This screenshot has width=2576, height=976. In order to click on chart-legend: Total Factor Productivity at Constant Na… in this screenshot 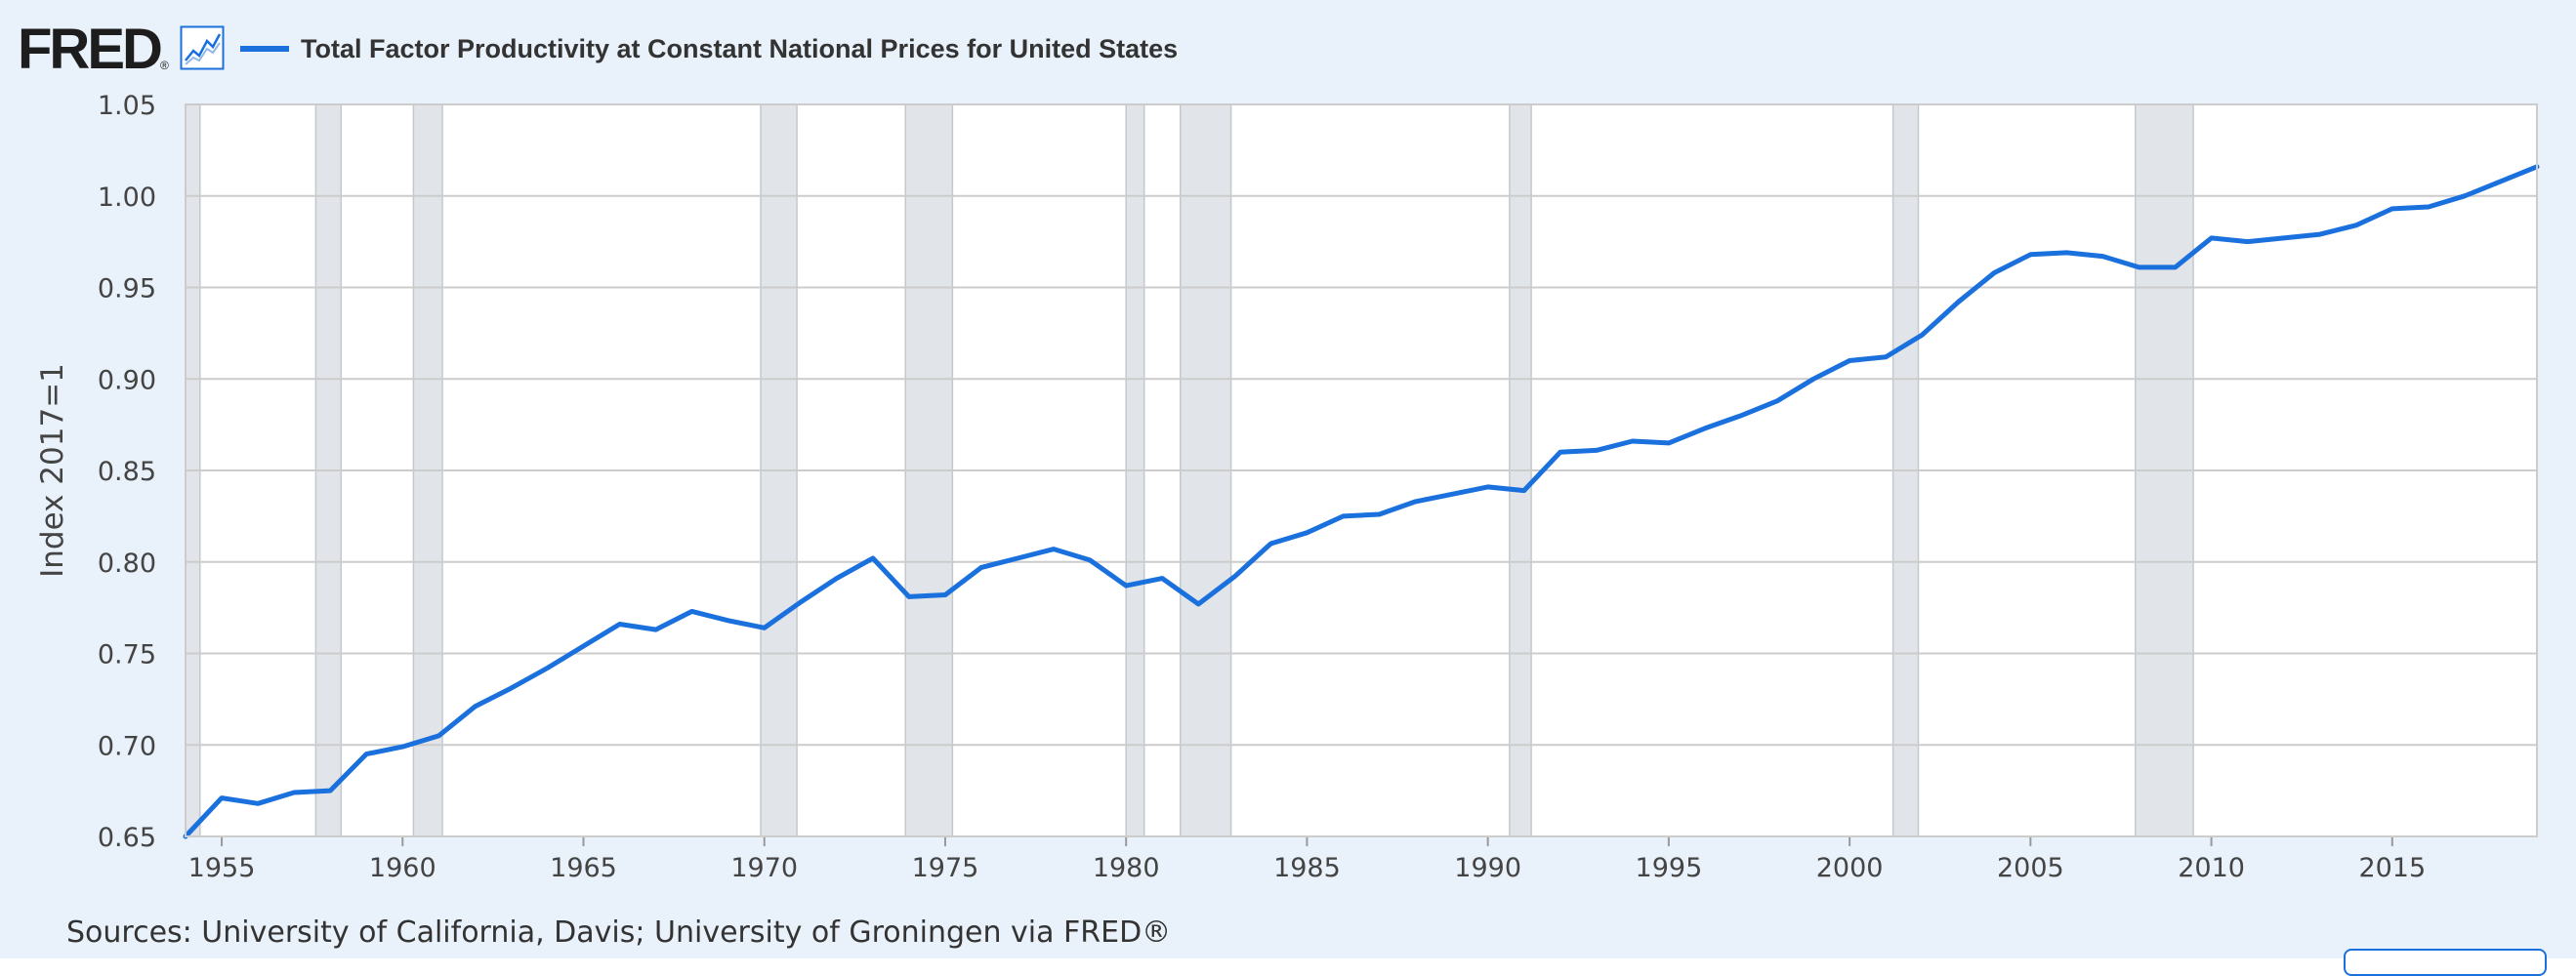, I will do `click(709, 48)`.